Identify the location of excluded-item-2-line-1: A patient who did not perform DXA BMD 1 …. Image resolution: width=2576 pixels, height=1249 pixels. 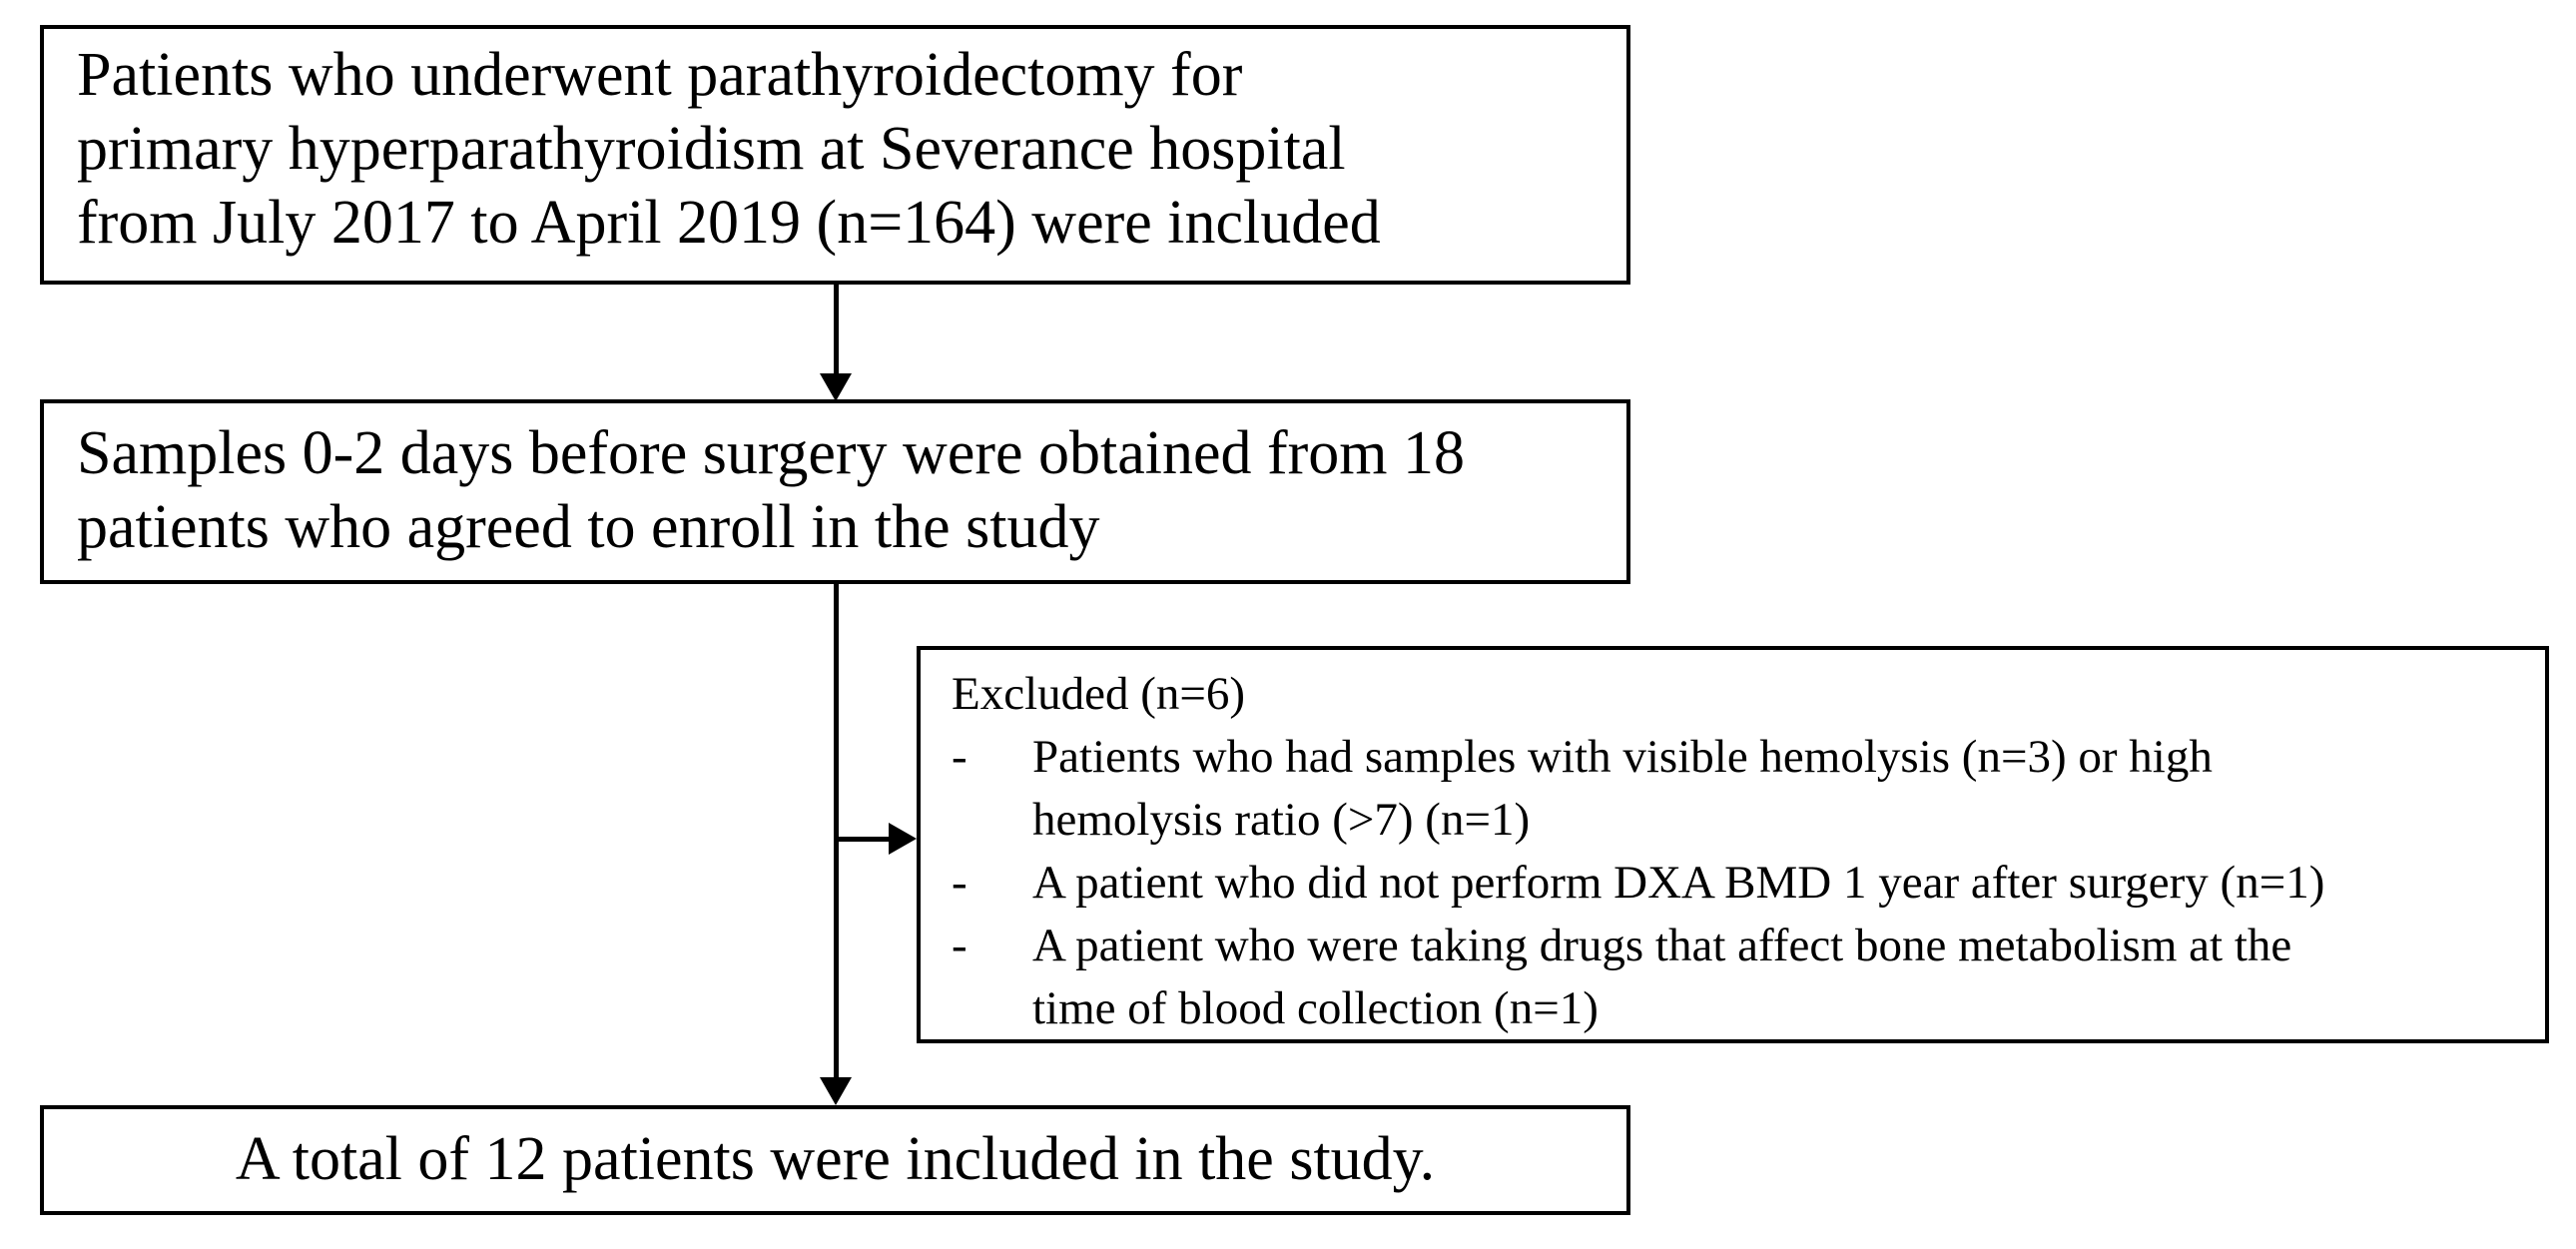
(1678, 883).